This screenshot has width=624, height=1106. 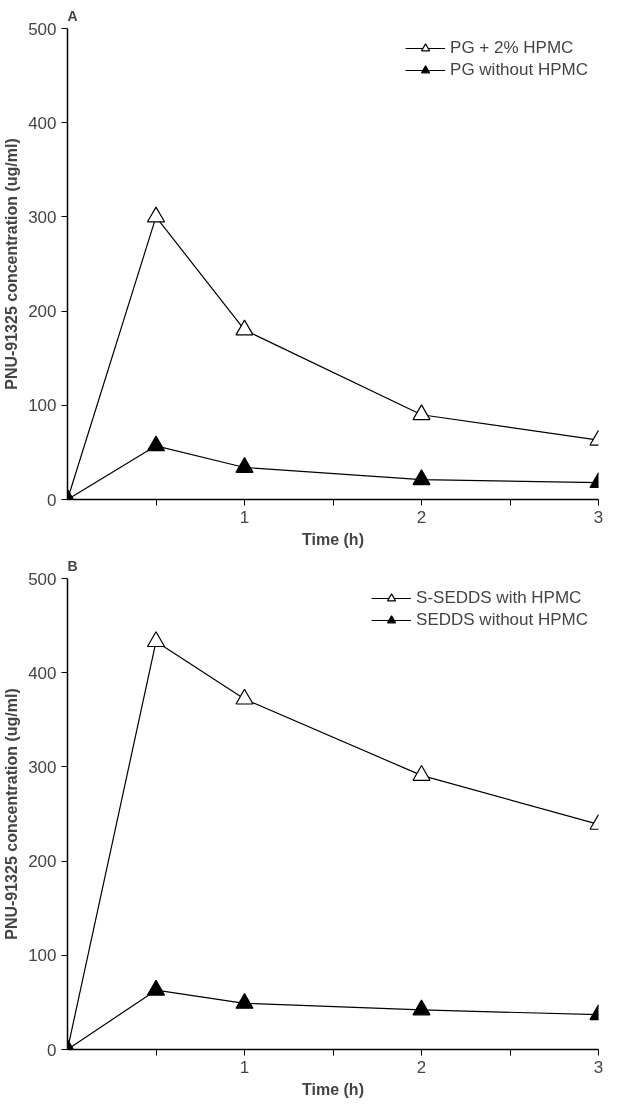 I want to click on legend-label: PG + 2% HPMC, so click(x=512, y=48).